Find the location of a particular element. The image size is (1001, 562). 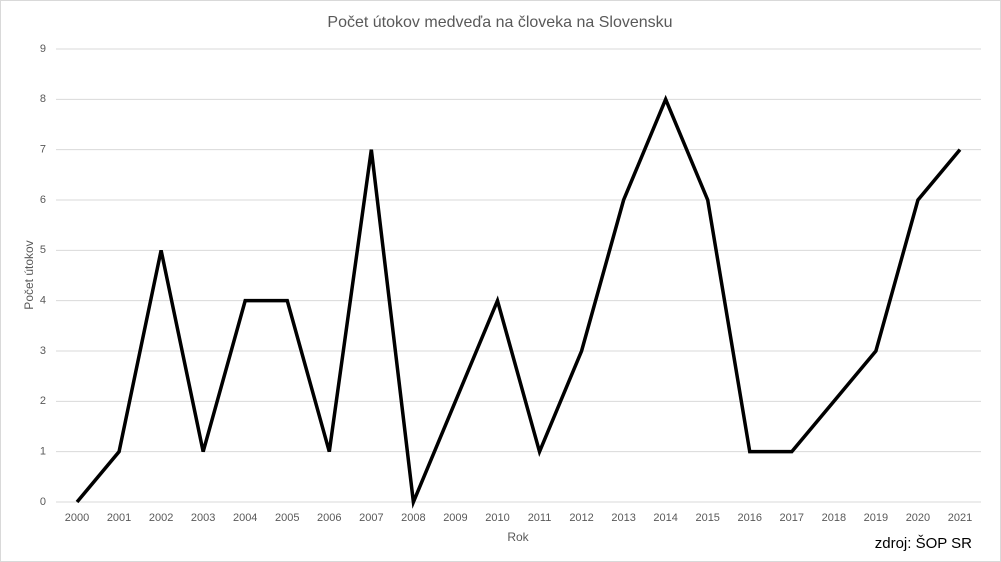

y-tick-label: 7 is located at coordinates (43, 150).